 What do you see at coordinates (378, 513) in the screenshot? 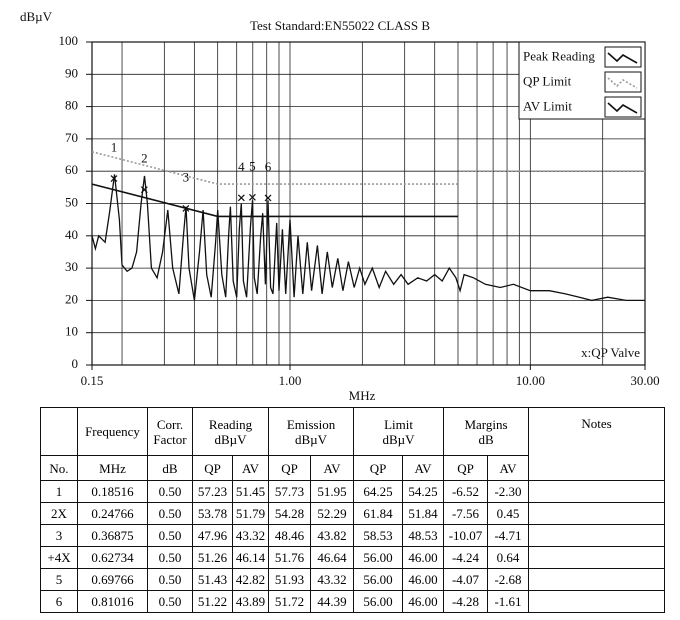
I see `table-cell: 61.84` at bounding box center [378, 513].